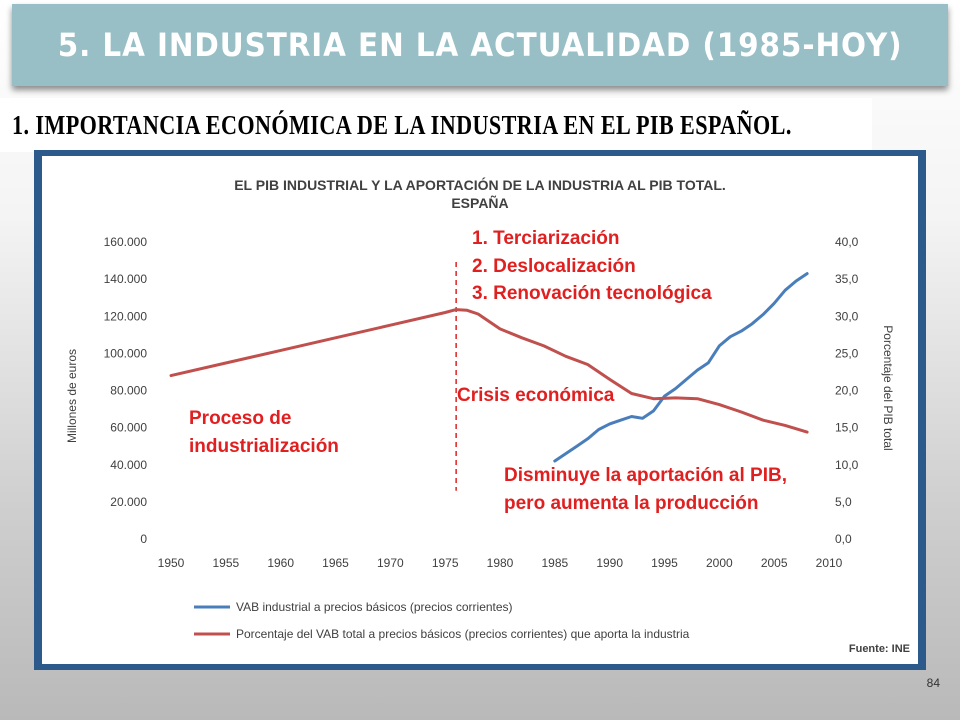 The image size is (960, 720). I want to click on y-left-tick-label: 20.000, so click(128, 502).